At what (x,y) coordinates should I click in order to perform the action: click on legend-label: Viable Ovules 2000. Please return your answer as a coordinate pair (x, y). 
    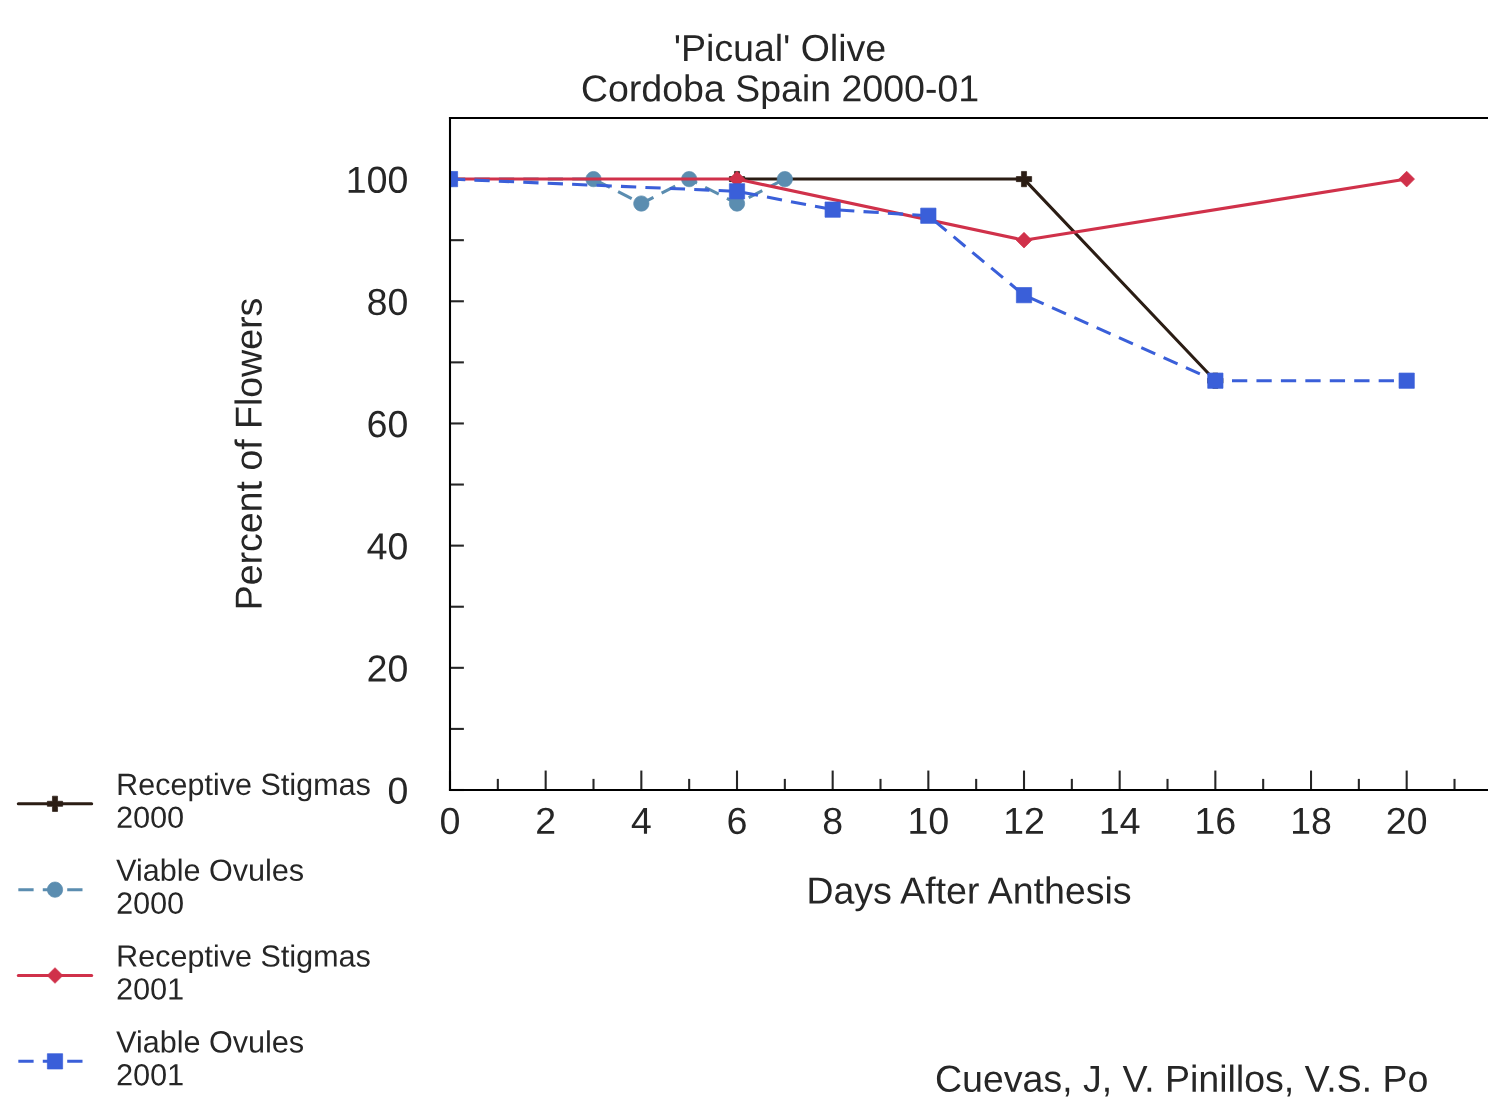
    Looking at the image, I should click on (209, 886).